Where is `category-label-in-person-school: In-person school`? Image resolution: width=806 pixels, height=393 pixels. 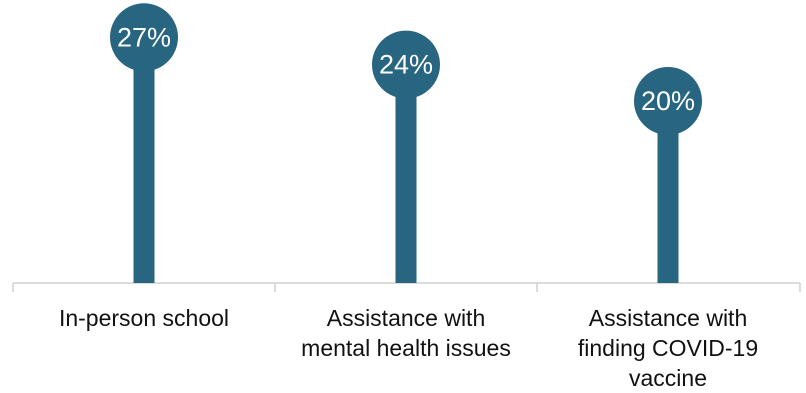 category-label-in-person-school: In-person school is located at coordinates (144, 318).